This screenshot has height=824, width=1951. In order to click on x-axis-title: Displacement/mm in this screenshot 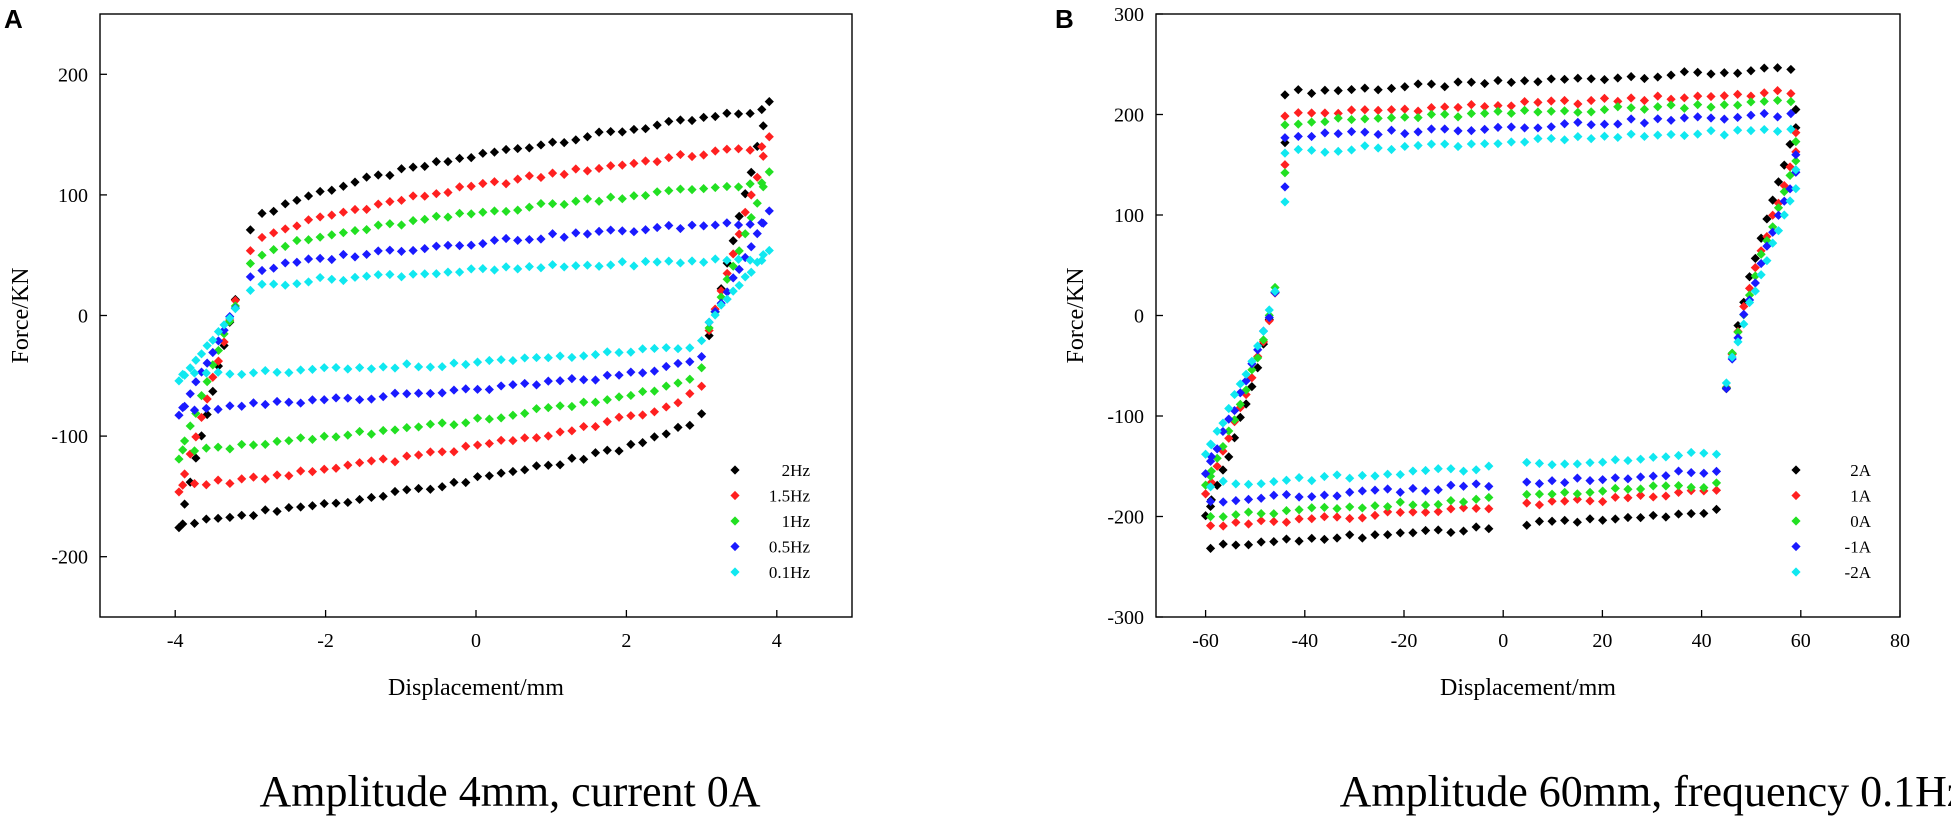, I will do `click(476, 688)`.